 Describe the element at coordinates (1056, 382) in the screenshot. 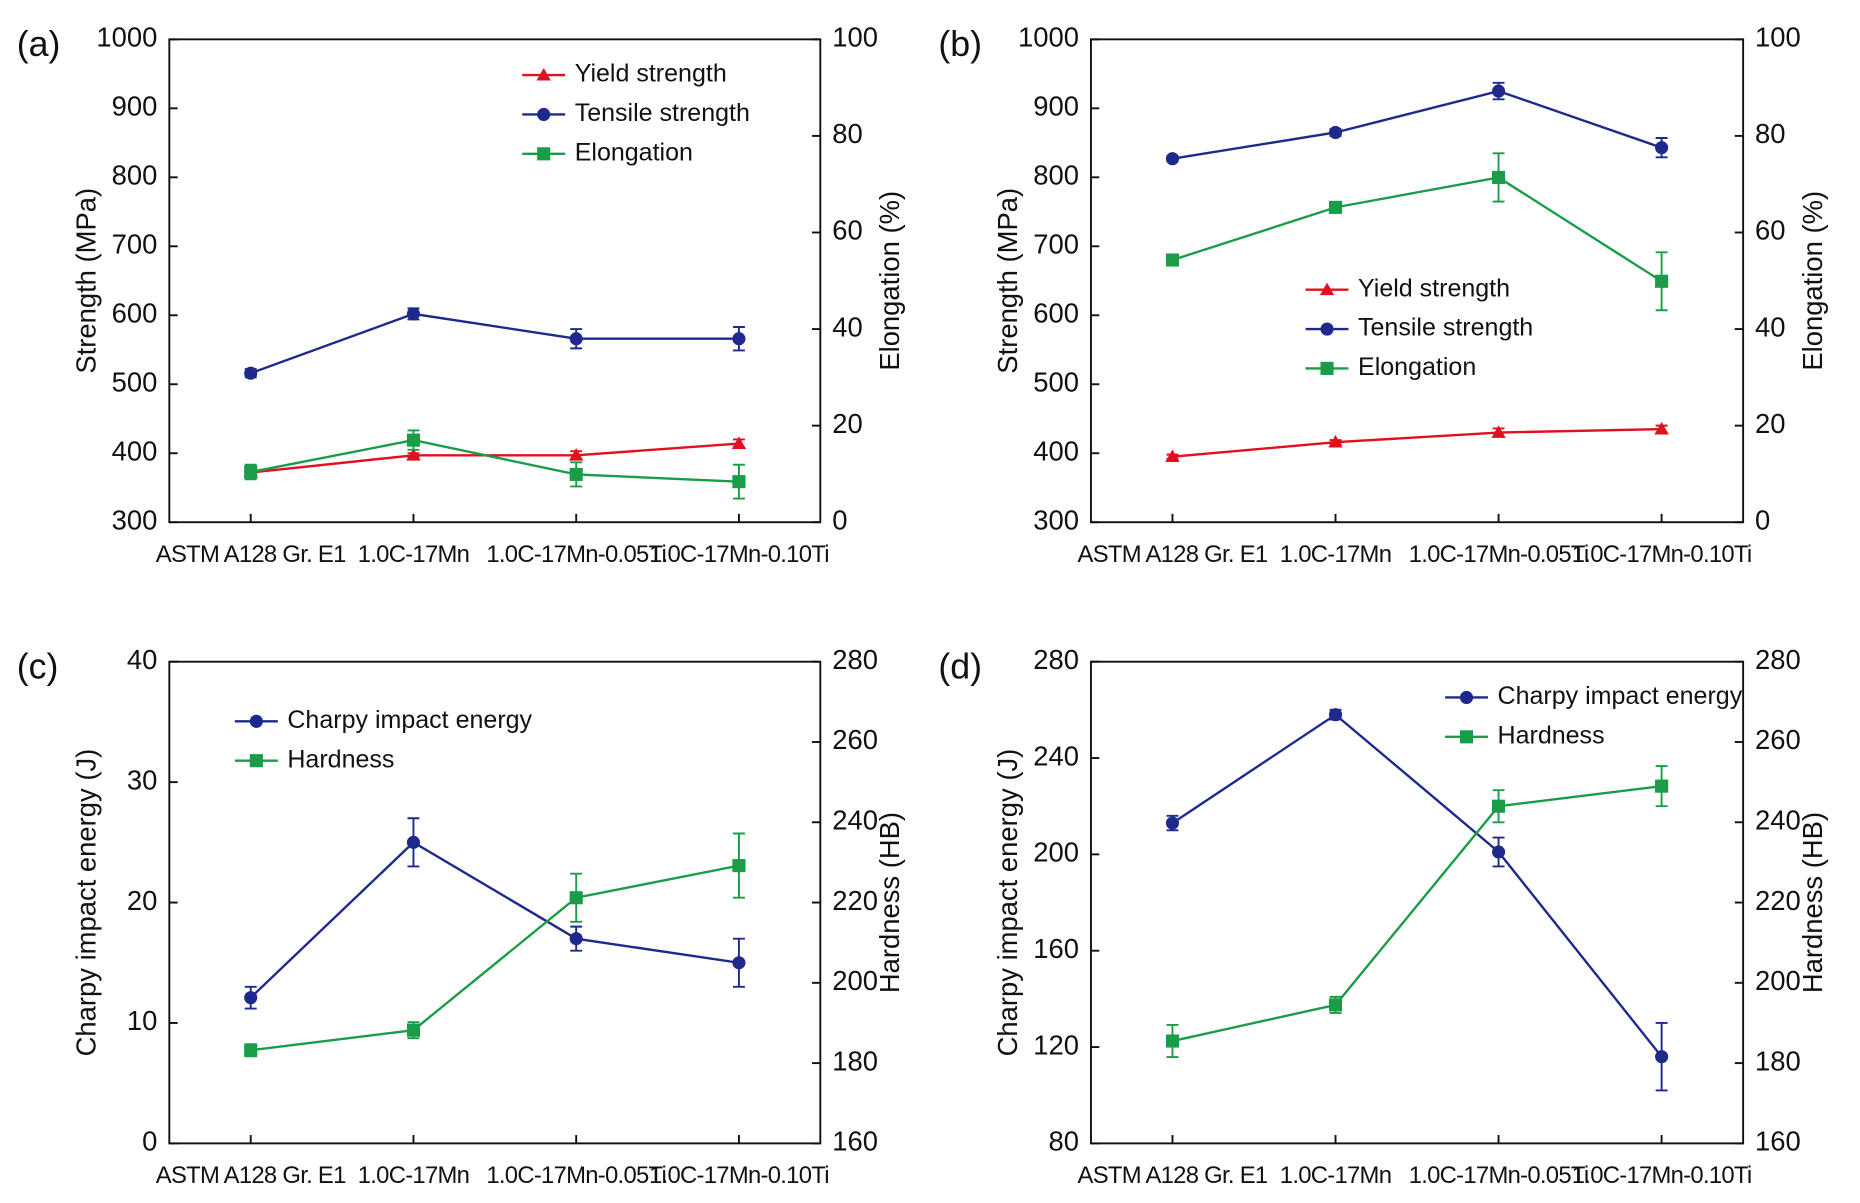

I see `y-tick-label: 500` at that location.